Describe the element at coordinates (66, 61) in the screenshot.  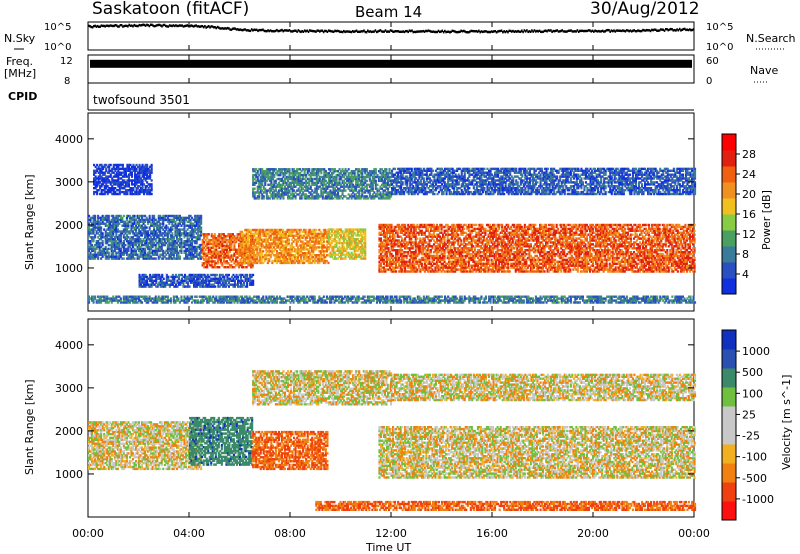
I see `freq-tick-top: 12` at that location.